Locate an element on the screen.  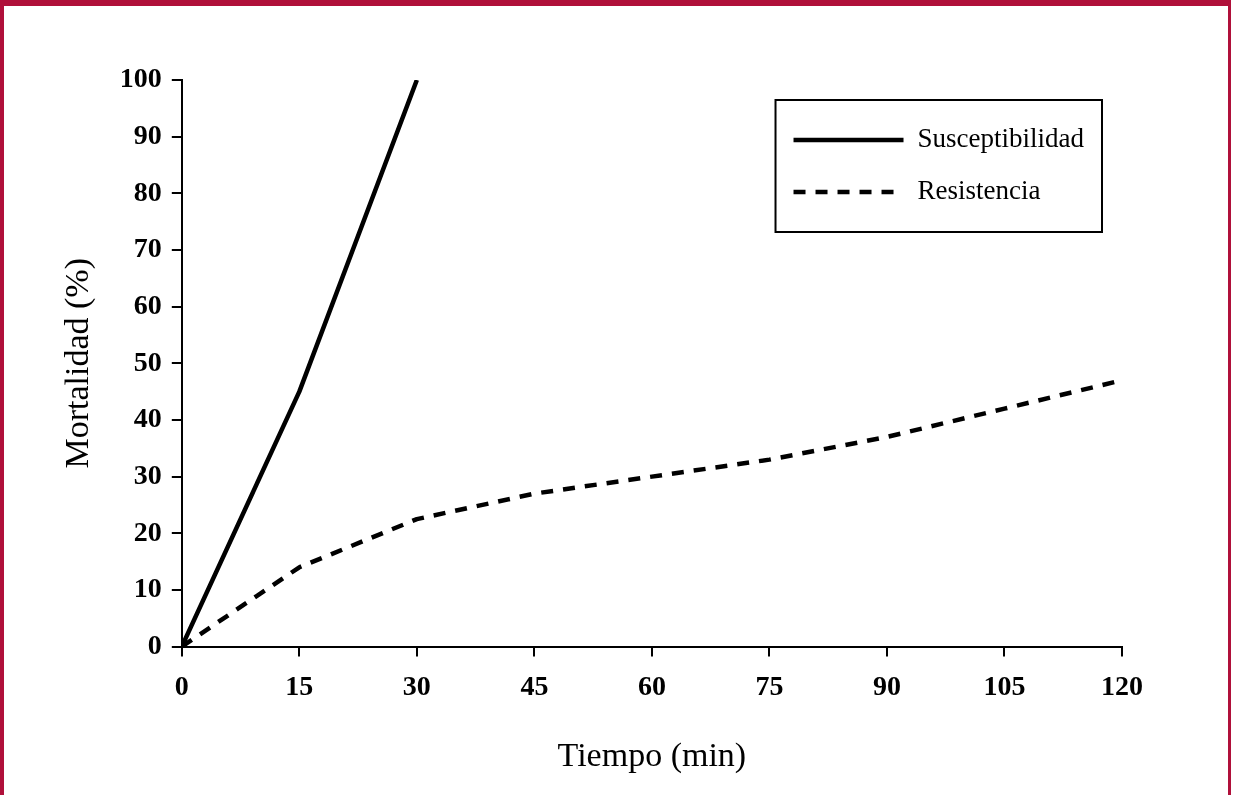
legend-label: Resistencia is located at coordinates (979, 190).